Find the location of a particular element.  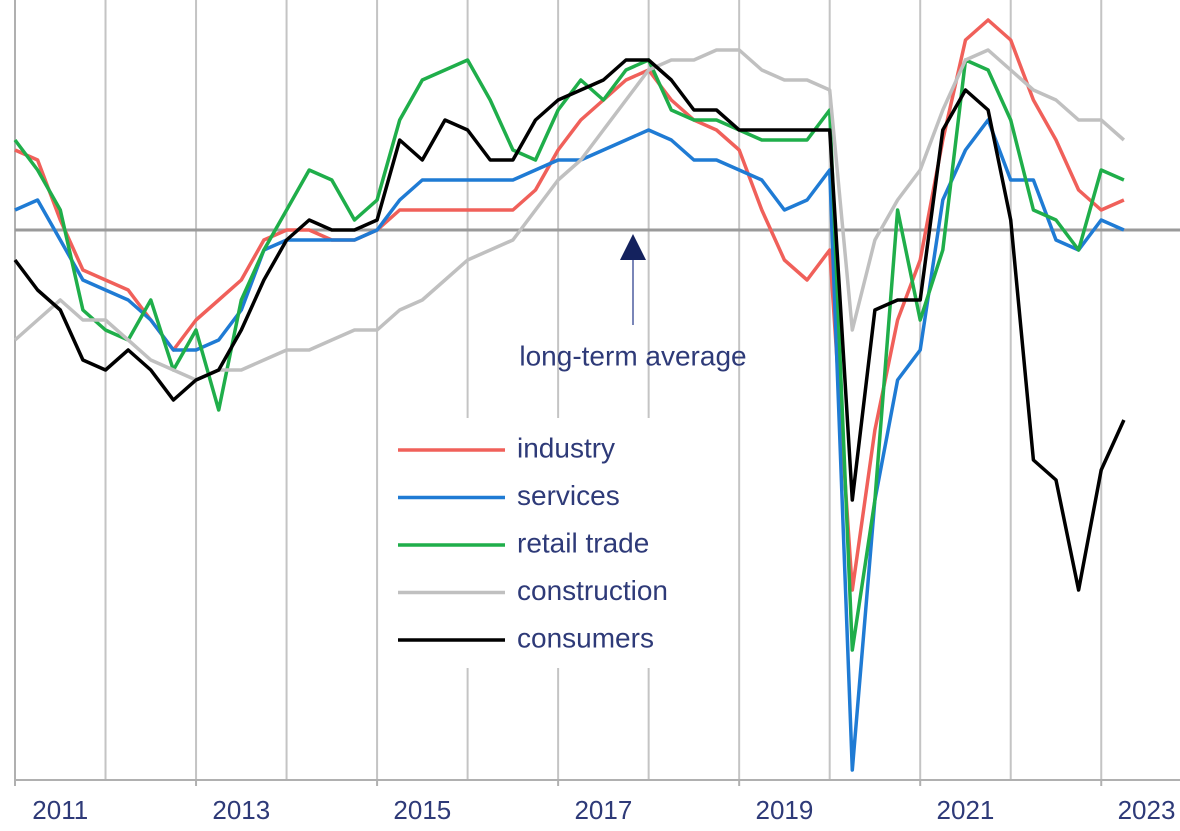

x-tick-label: 2021 is located at coordinates (966, 810).